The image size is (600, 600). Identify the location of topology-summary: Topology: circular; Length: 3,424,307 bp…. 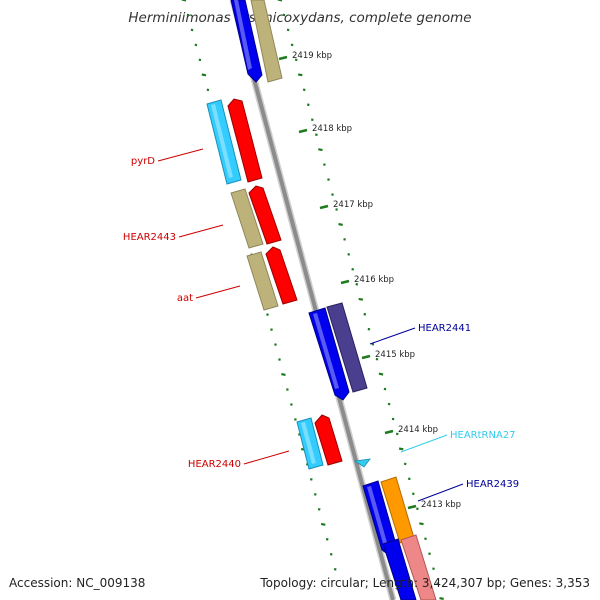
(425, 583).